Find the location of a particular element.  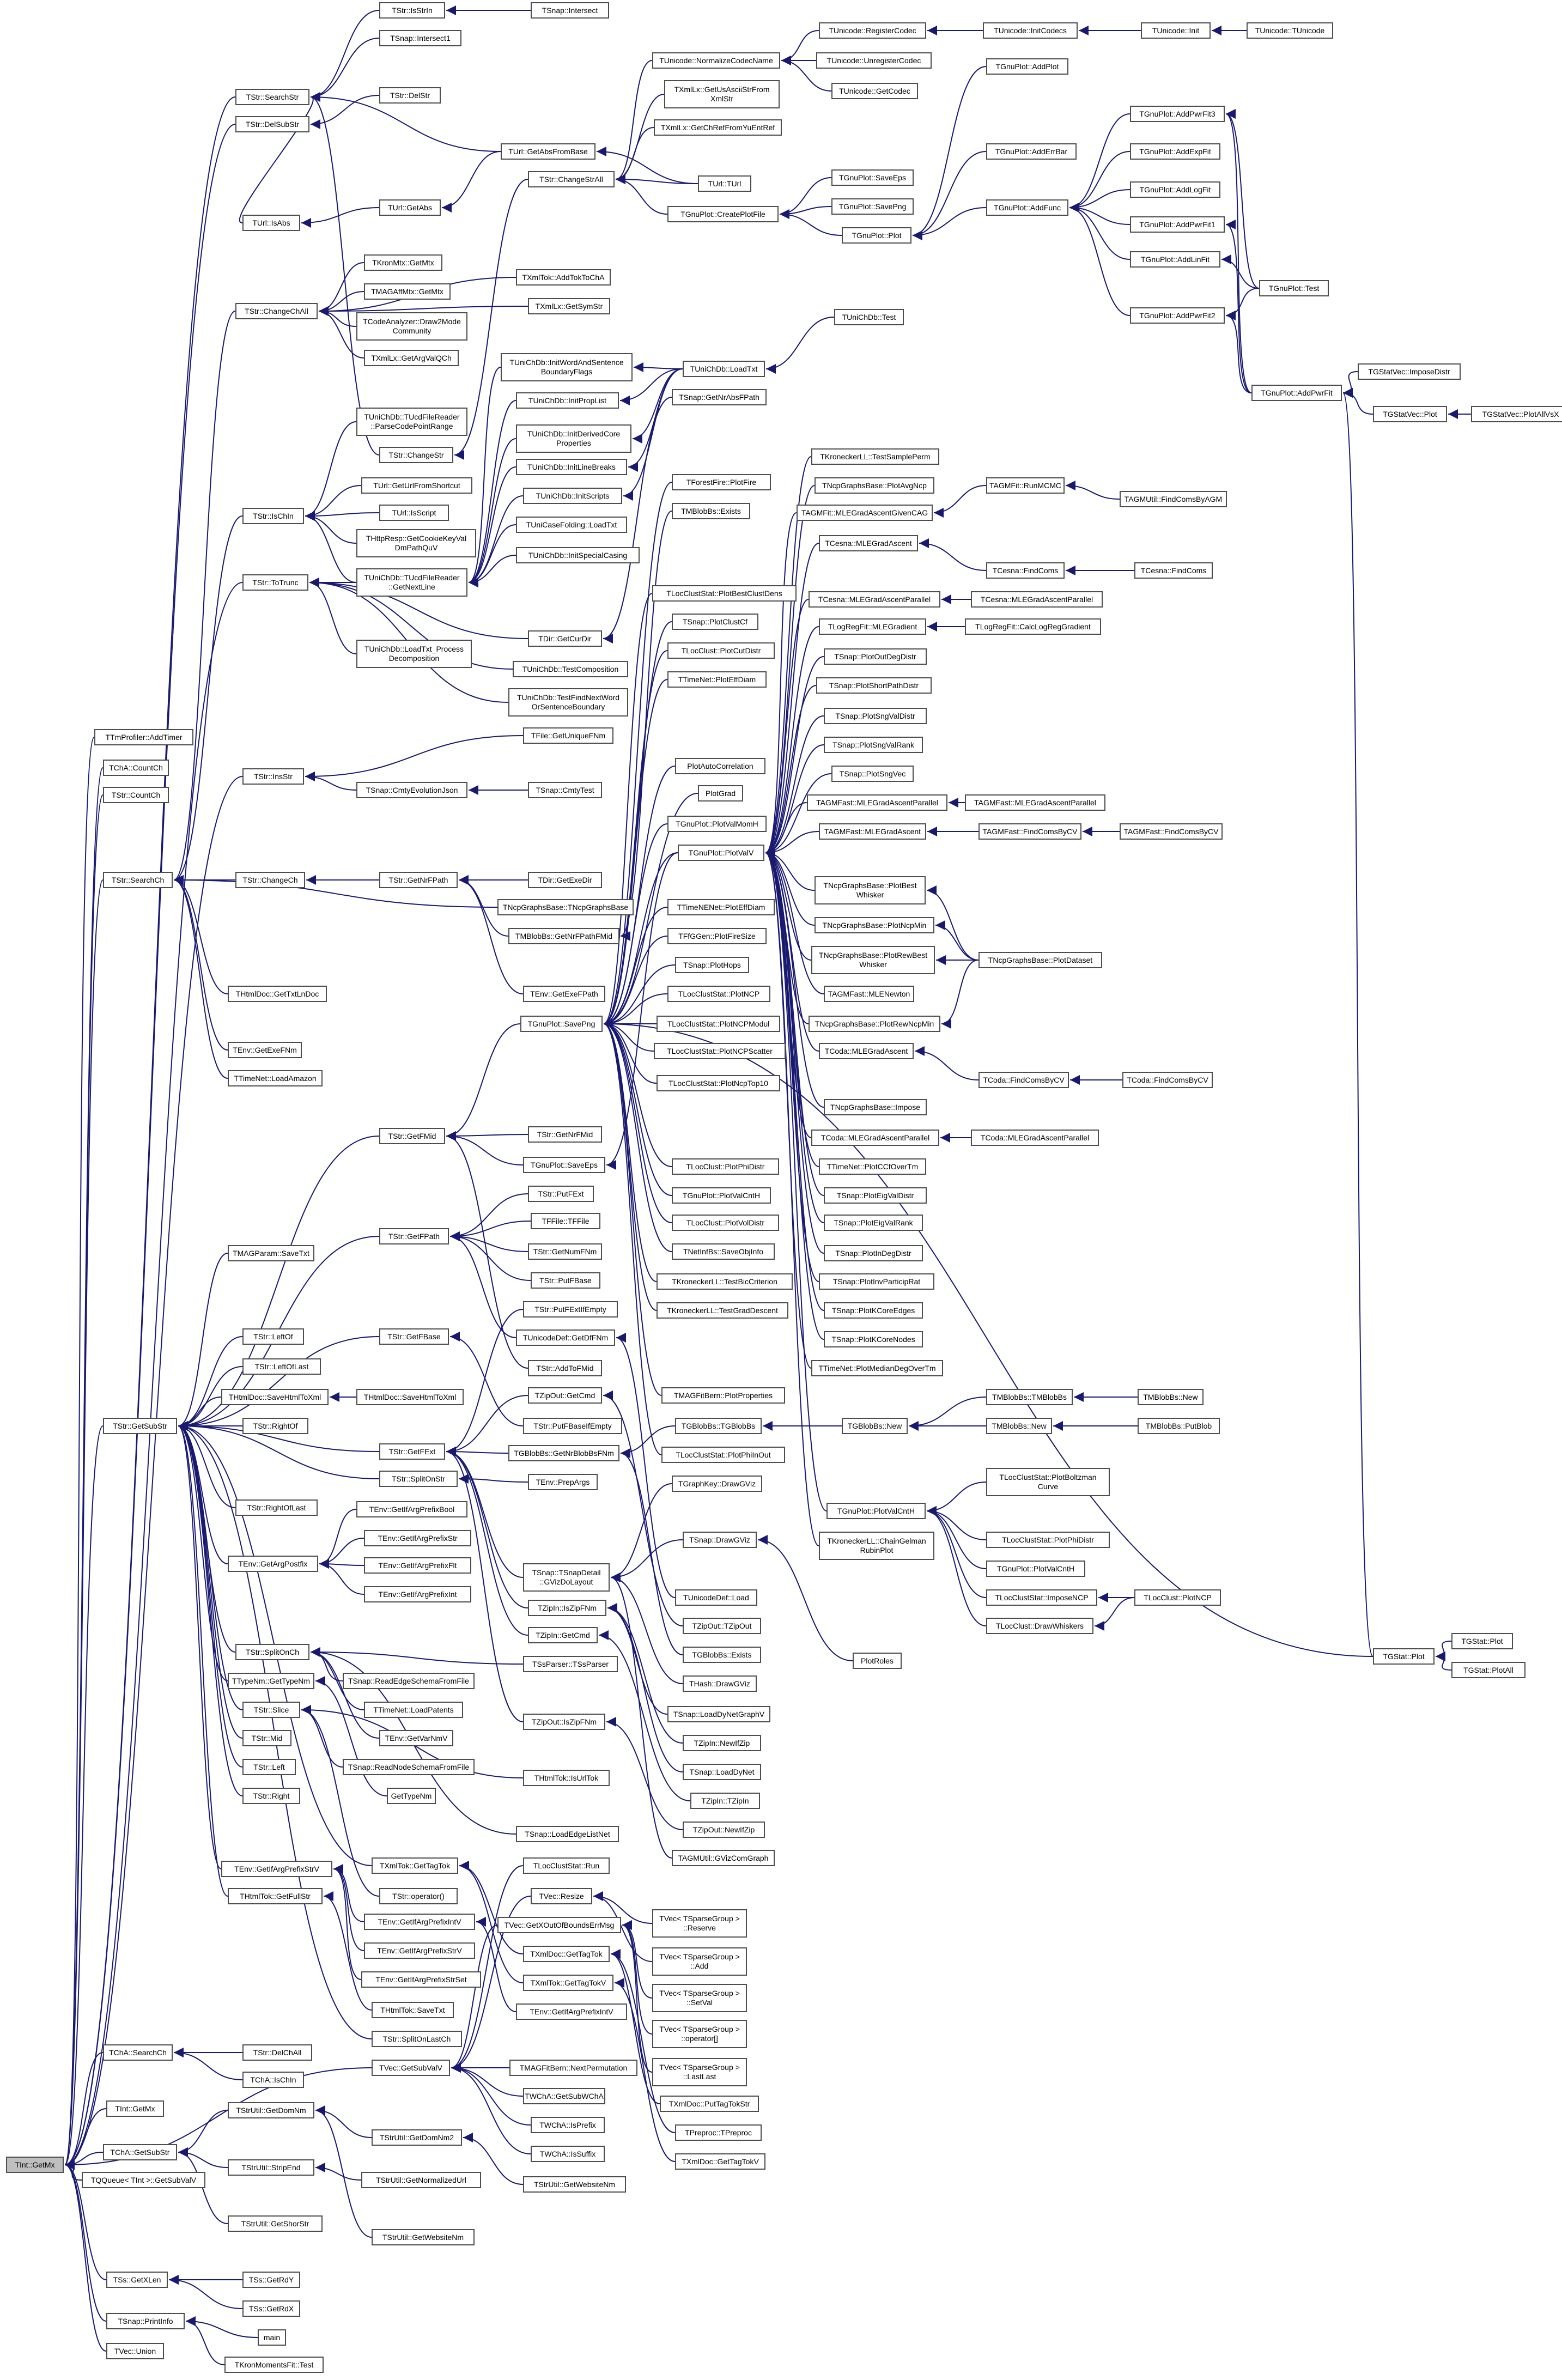

function-node: TStr::ChangeStrAll is located at coordinates (571, 179).